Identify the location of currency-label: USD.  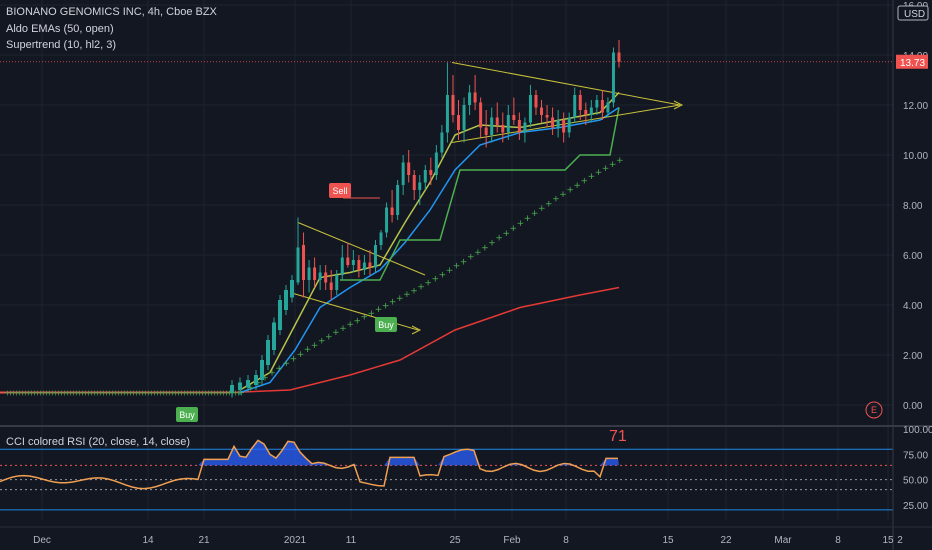
(914, 14).